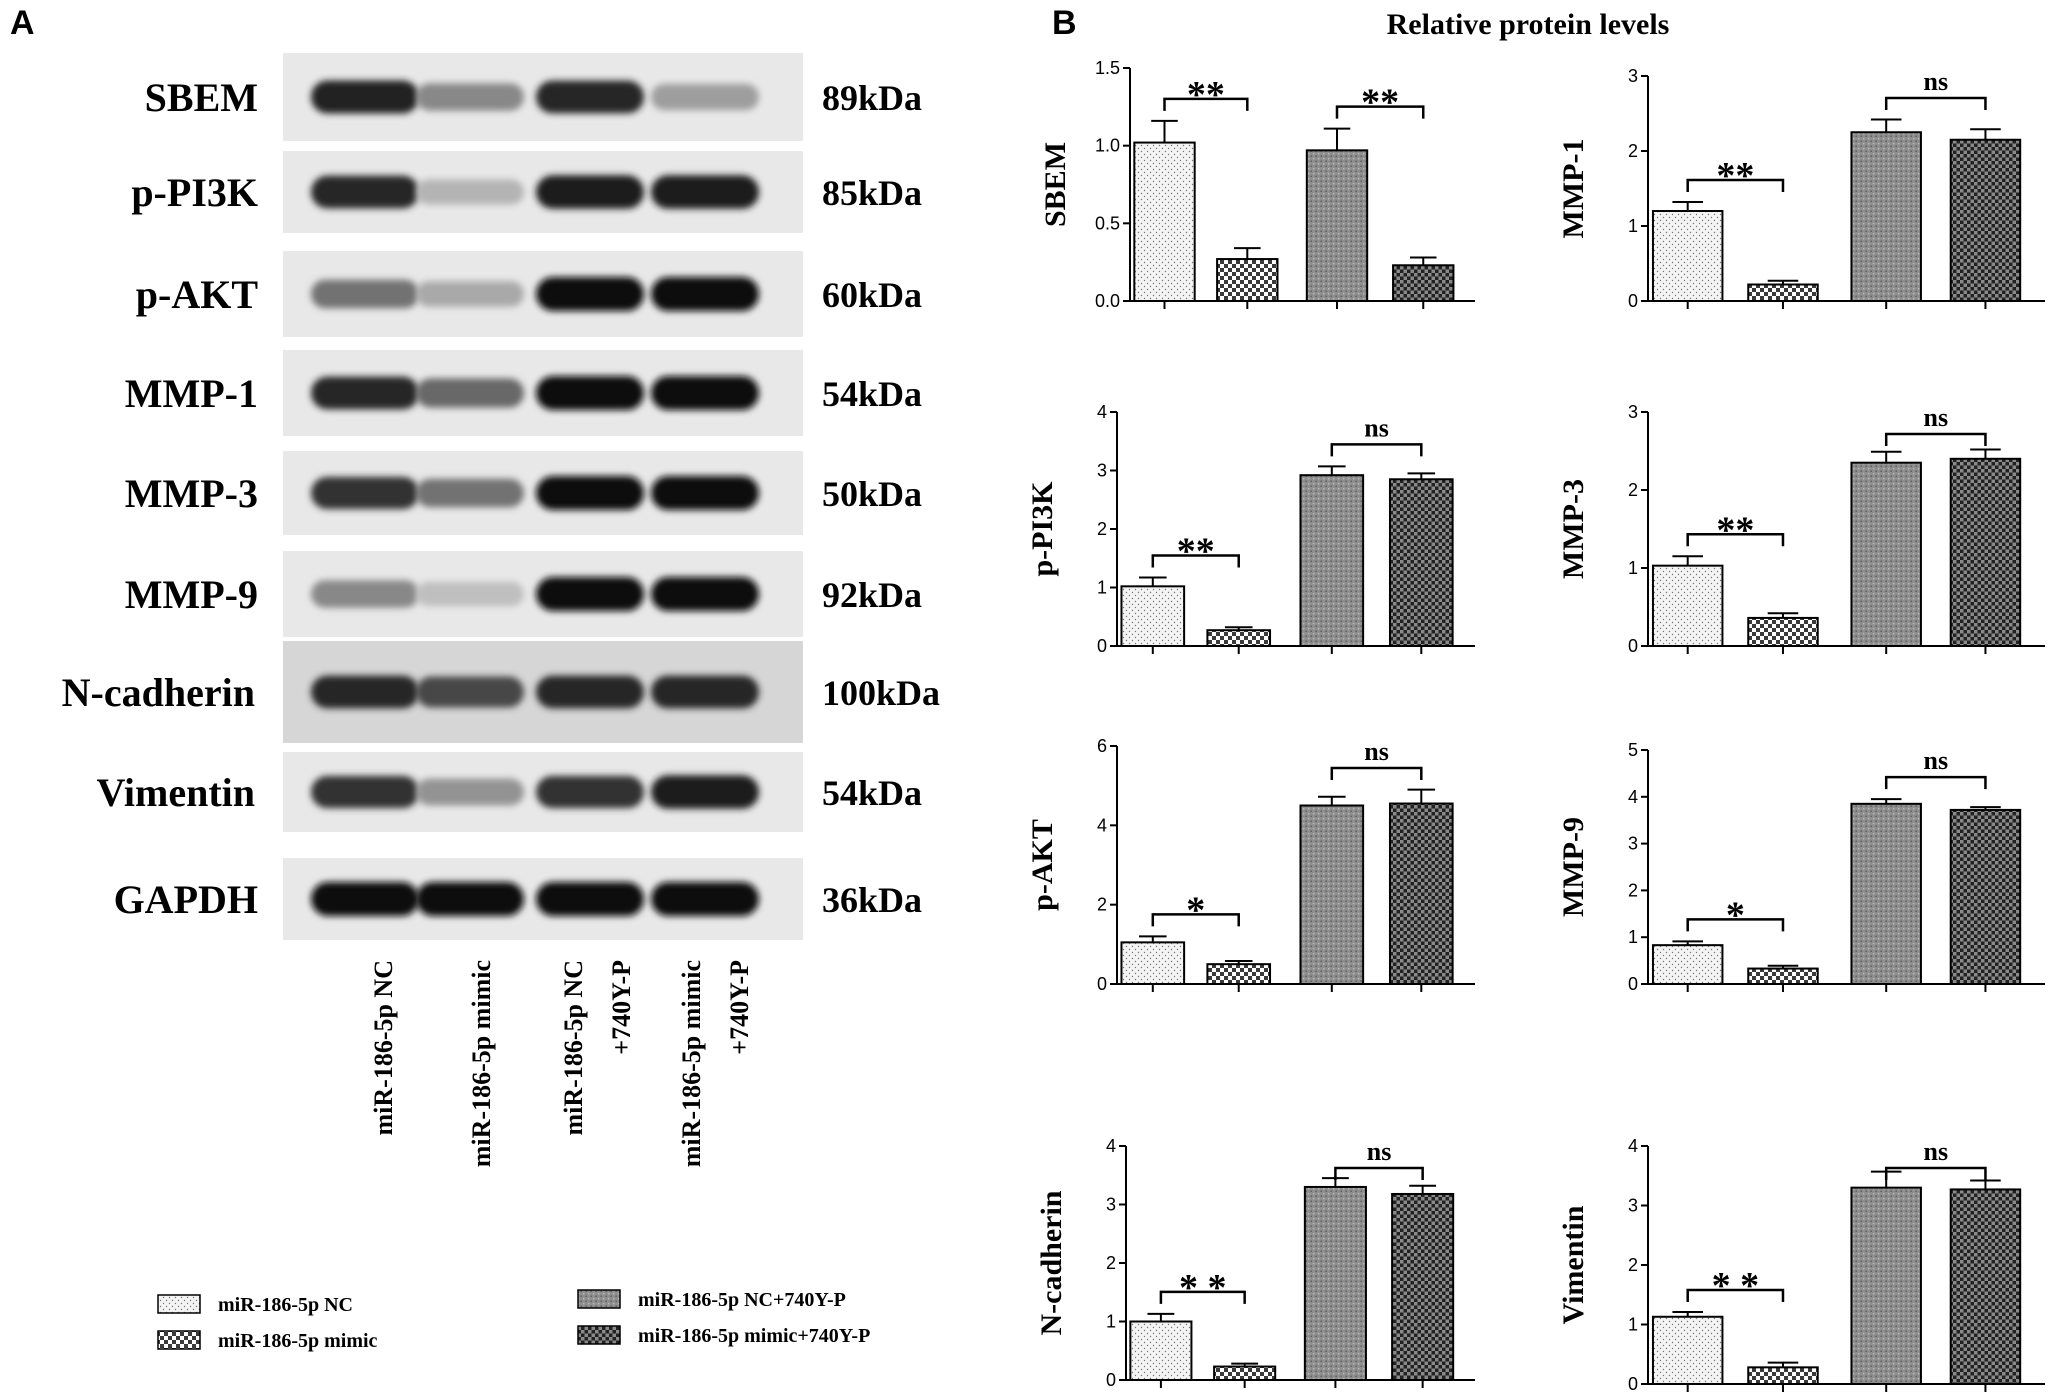 This screenshot has width=2050, height=1399. What do you see at coordinates (1801, 188) in the screenshot?
I see `bar-chart: 0 1 2 3 MMP-1 ** ns` at bounding box center [1801, 188].